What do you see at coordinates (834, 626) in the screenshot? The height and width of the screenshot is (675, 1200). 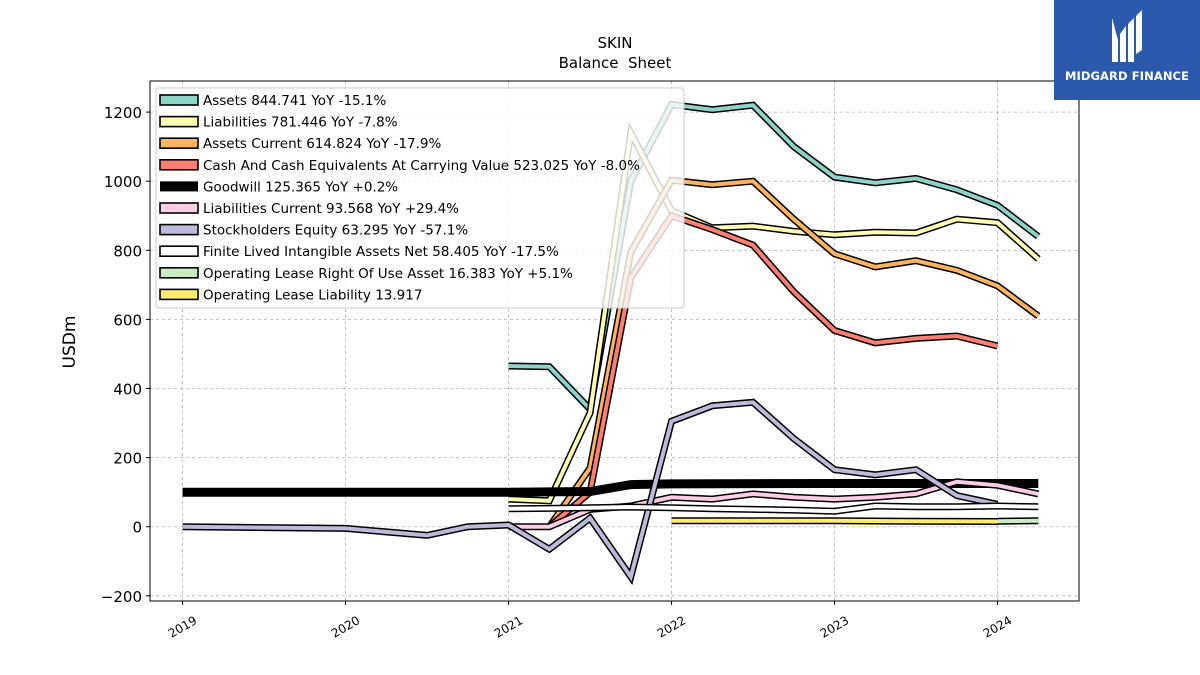 I see `x-tick-label: 2023` at bounding box center [834, 626].